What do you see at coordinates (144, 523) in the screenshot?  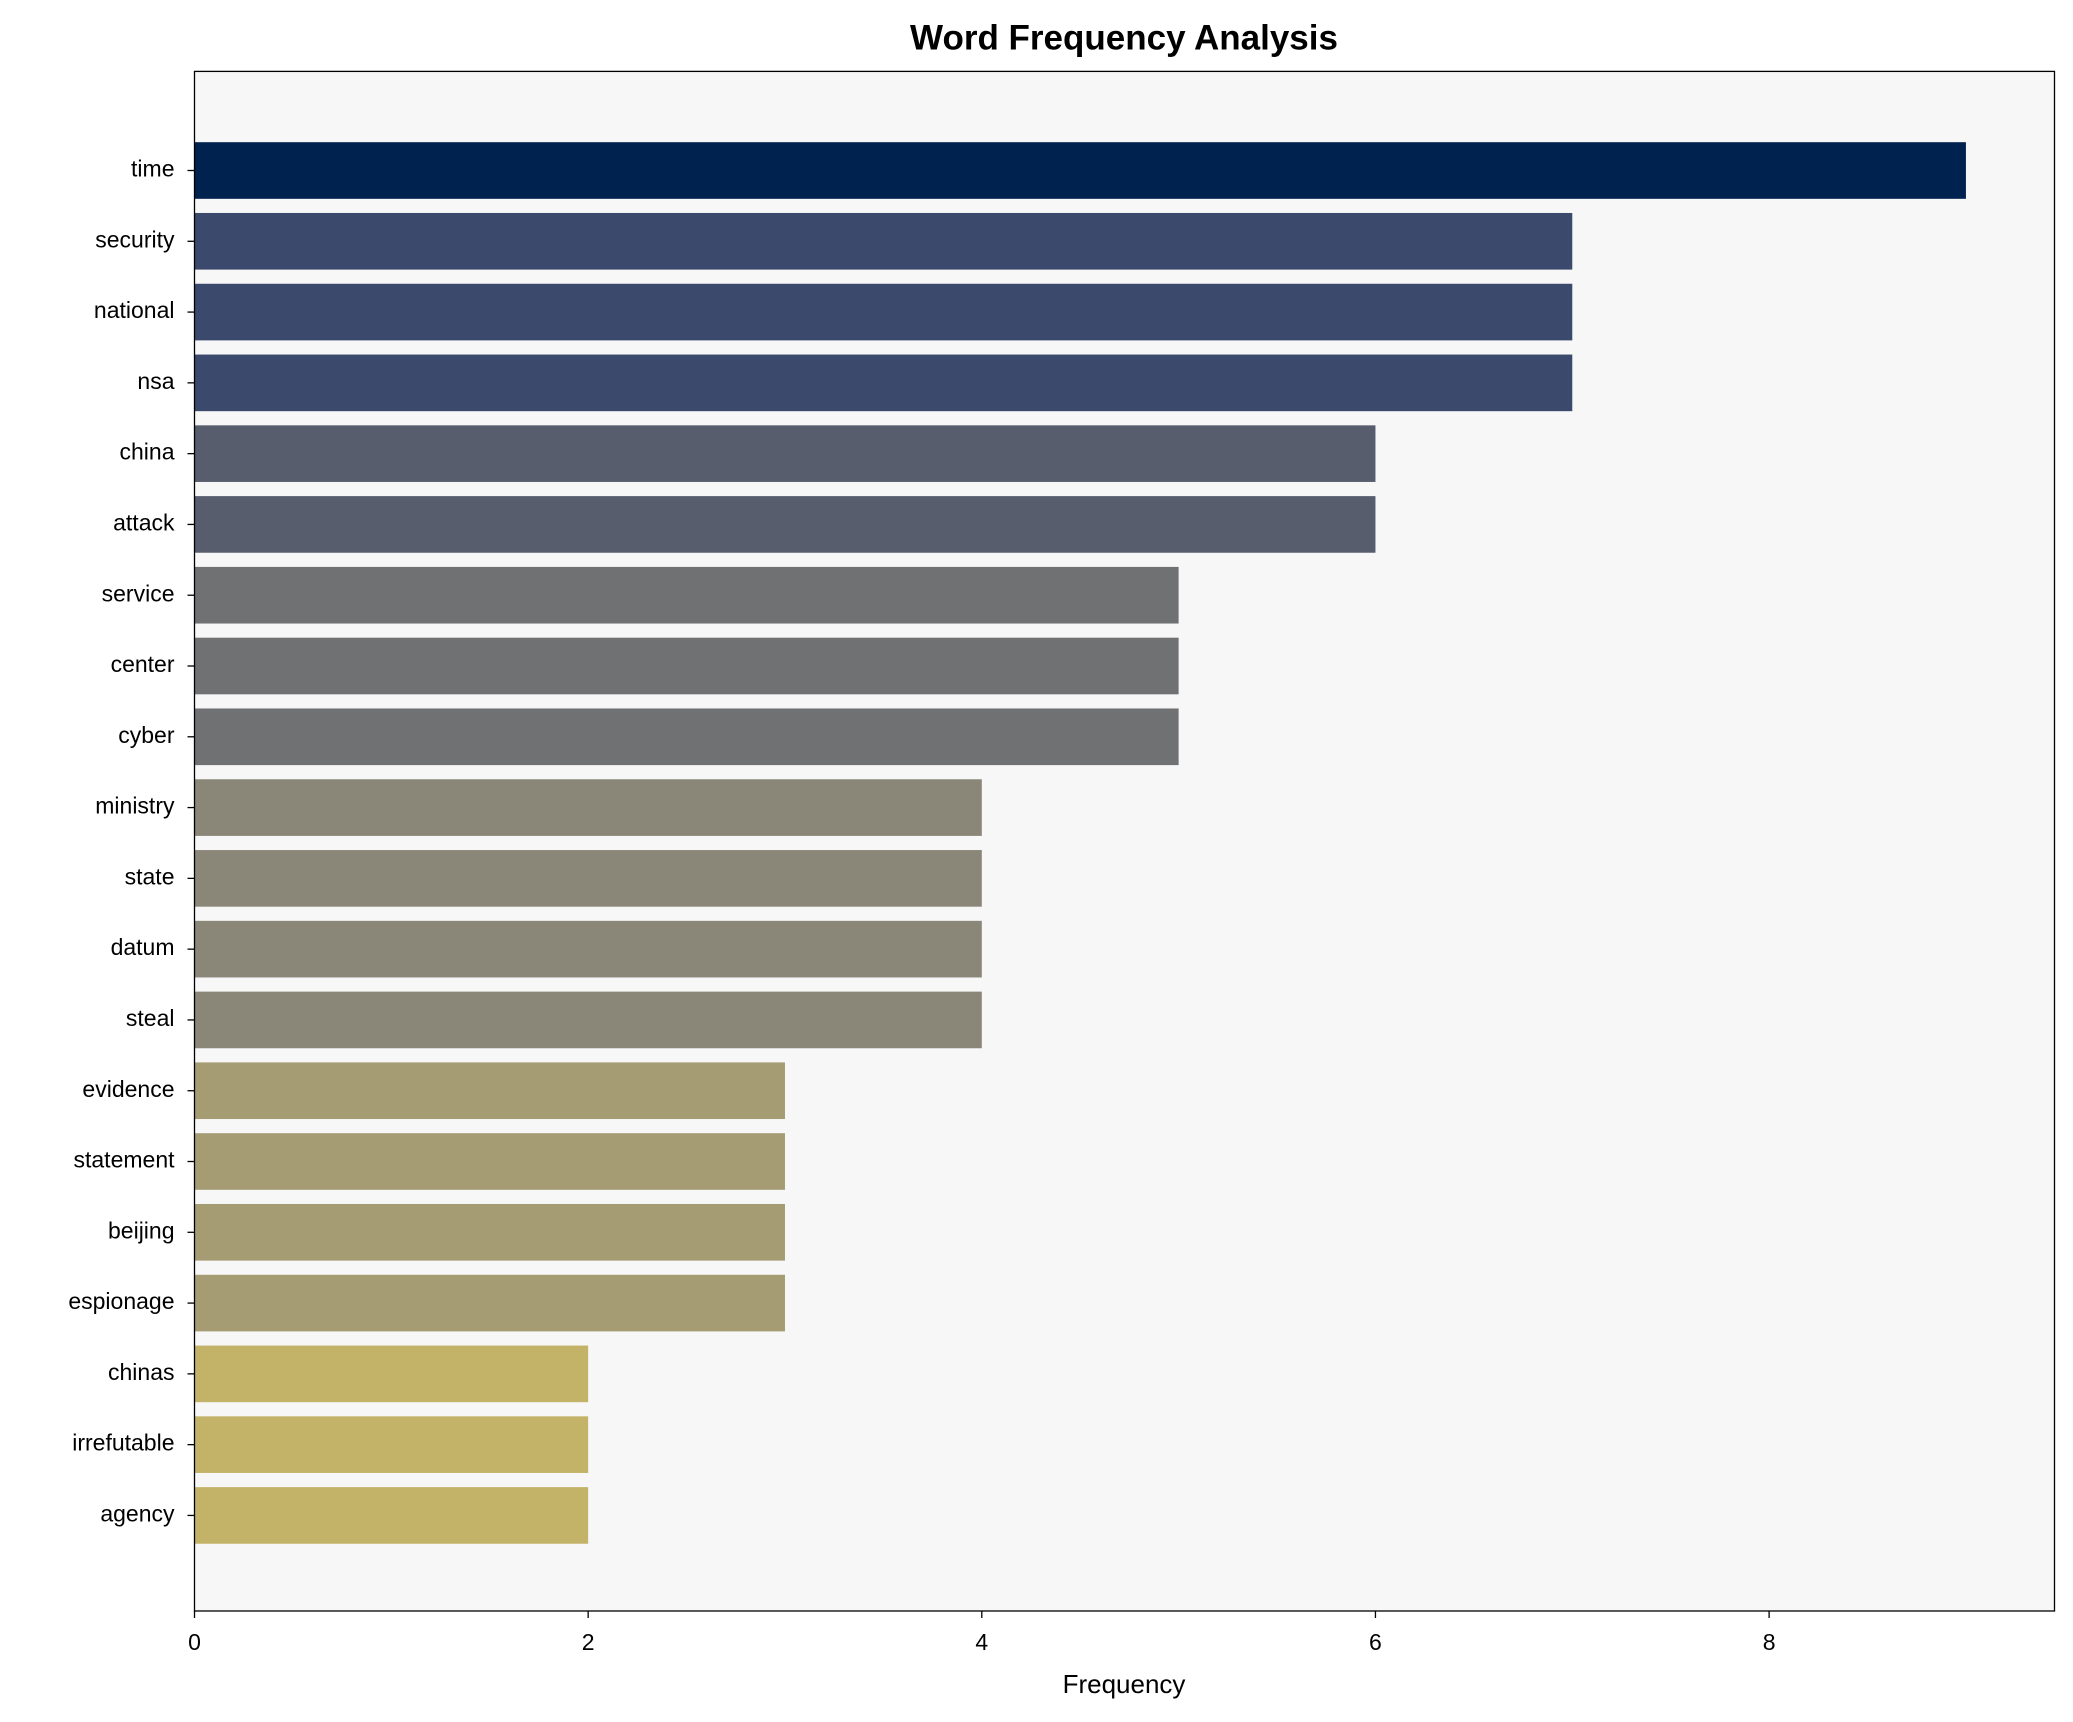 I see `y-tick-label: attack` at bounding box center [144, 523].